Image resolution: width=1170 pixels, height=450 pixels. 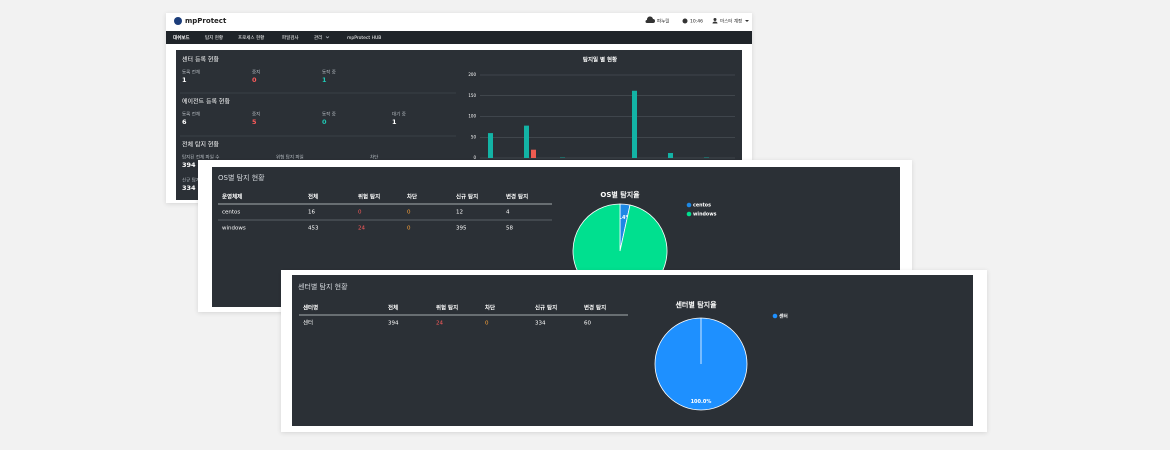 What do you see at coordinates (200, 145) in the screenshot?
I see `section-title: 전체 탐지 현황` at bounding box center [200, 145].